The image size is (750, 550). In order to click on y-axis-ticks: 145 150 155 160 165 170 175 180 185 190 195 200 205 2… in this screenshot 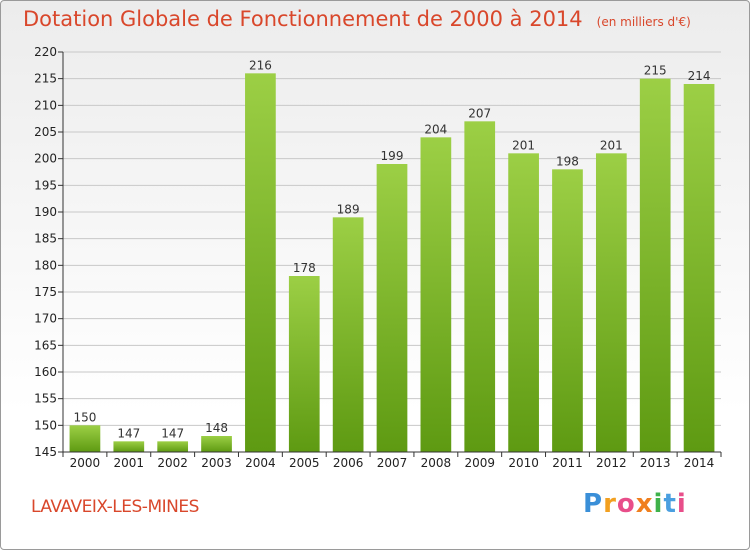, I will do `click(48, 252)`.